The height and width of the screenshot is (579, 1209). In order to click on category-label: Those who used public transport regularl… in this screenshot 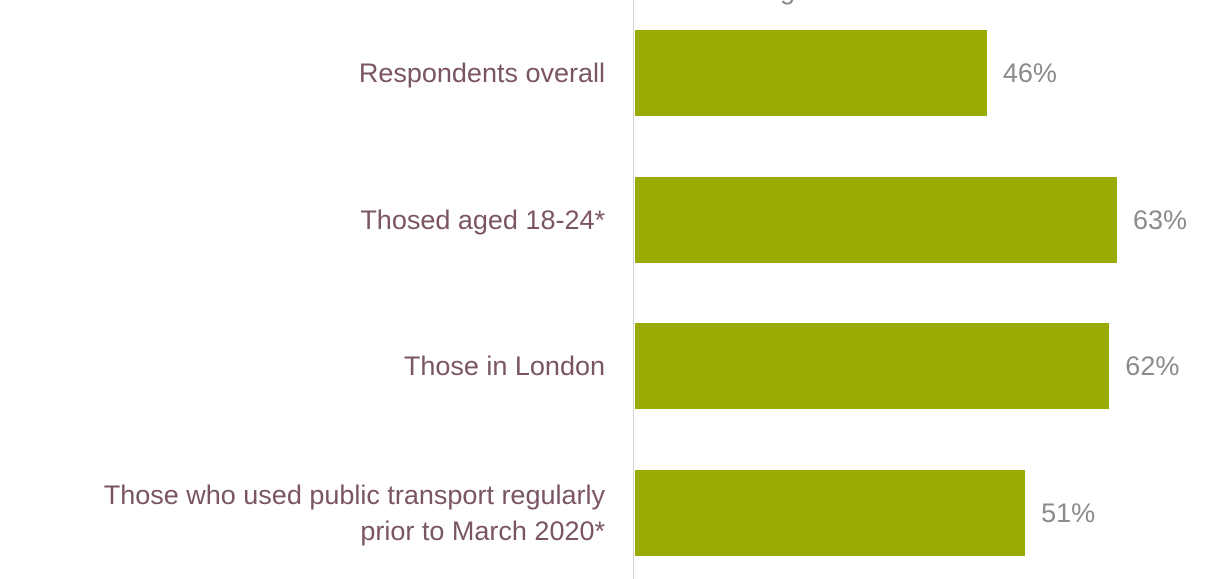, I will do `click(354, 512)`.